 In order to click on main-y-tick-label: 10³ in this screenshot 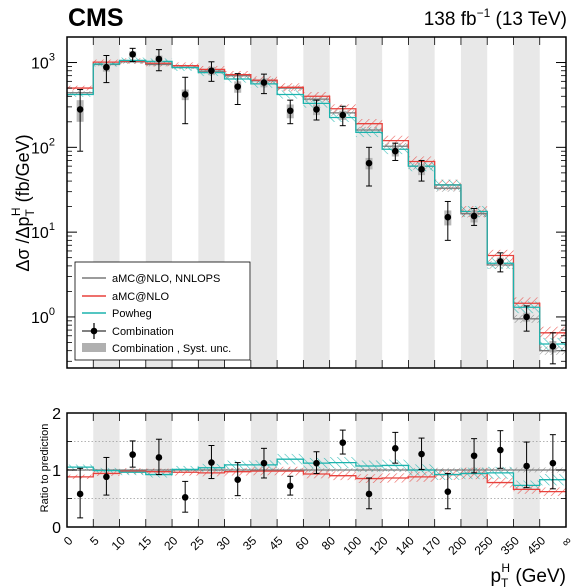, I will do `click(43, 62)`.